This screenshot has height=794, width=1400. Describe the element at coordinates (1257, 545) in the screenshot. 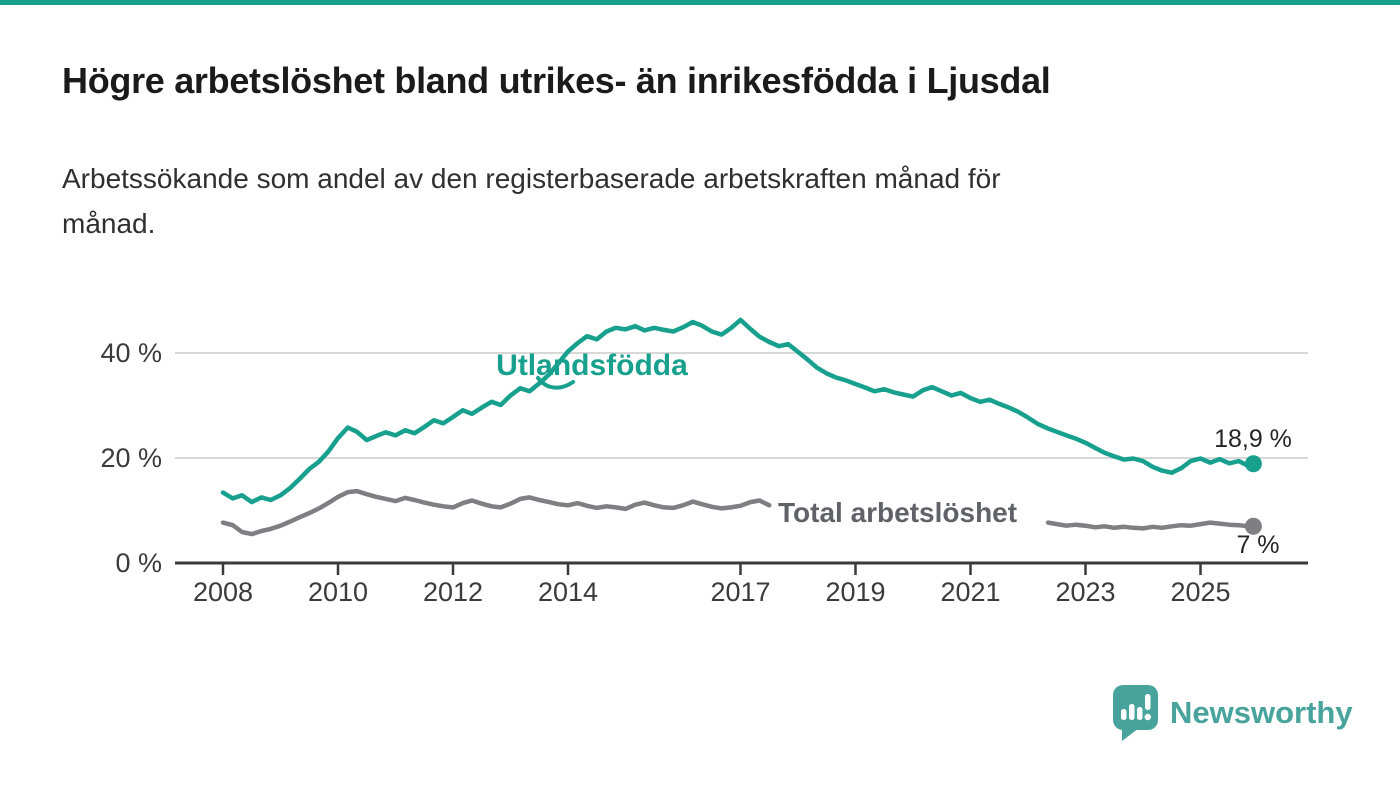

I see `annotation-total-value: 7 %` at that location.